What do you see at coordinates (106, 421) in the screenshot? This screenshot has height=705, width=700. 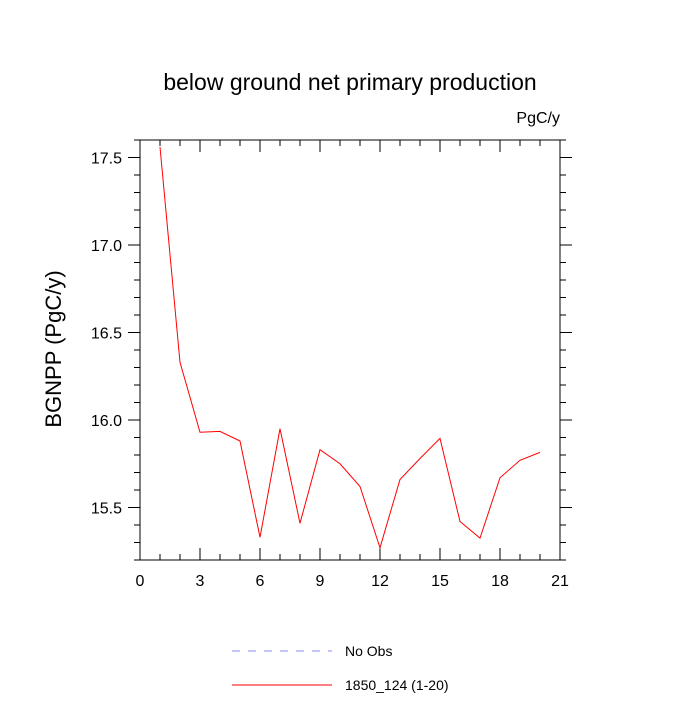 I see `y-tick-label: 16.0` at bounding box center [106, 421].